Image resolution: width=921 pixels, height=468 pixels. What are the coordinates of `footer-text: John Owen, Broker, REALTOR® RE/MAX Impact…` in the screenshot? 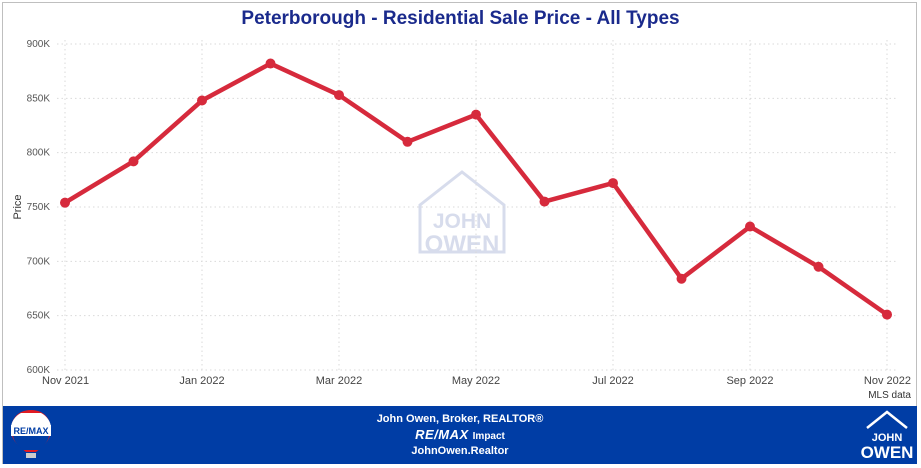 It's located at (460, 435).